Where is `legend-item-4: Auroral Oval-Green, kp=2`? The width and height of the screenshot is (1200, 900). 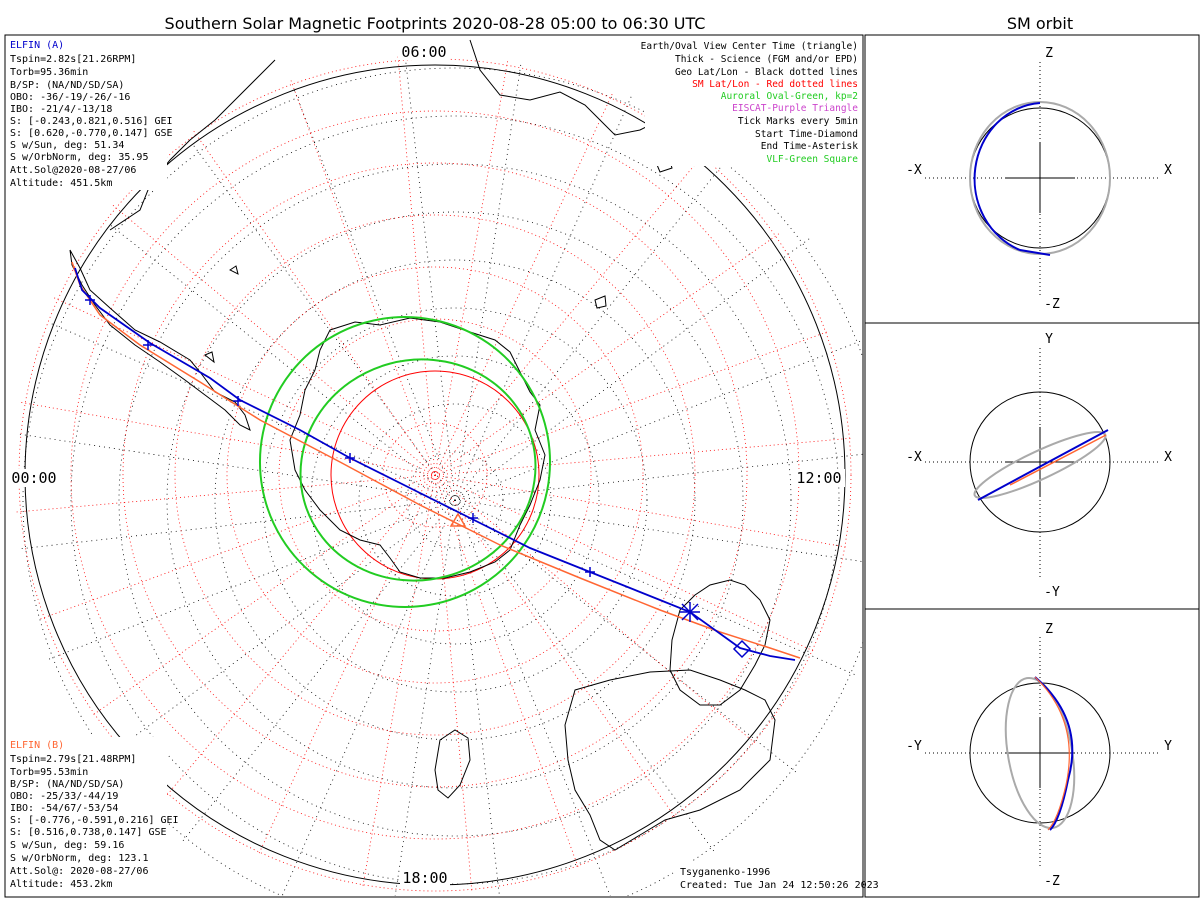
legend-item-4: Auroral Oval-Green, kp=2 is located at coordinates (789, 96).